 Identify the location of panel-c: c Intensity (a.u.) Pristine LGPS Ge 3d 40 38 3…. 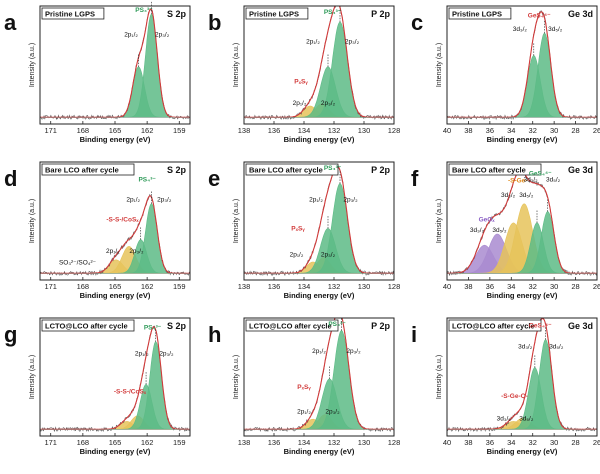
(505, 74).